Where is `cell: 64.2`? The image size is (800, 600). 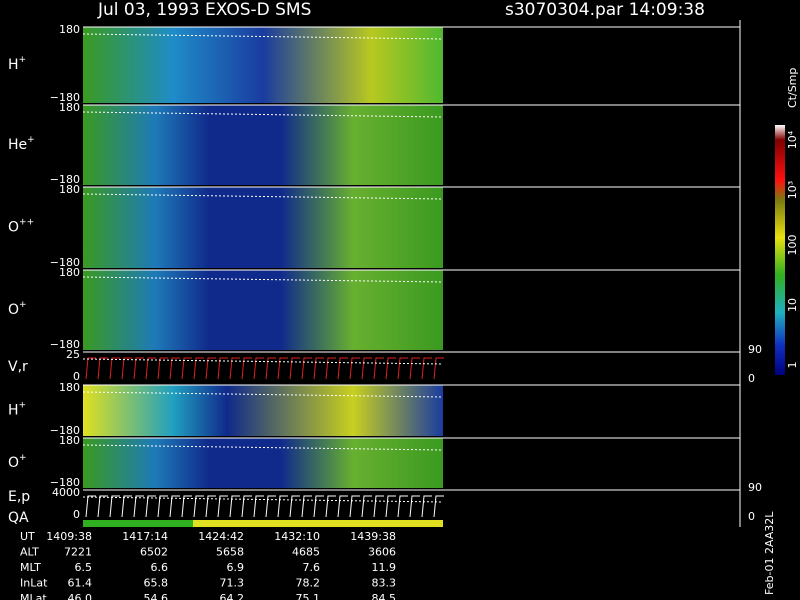
cell: 64.2 is located at coordinates (232, 596).